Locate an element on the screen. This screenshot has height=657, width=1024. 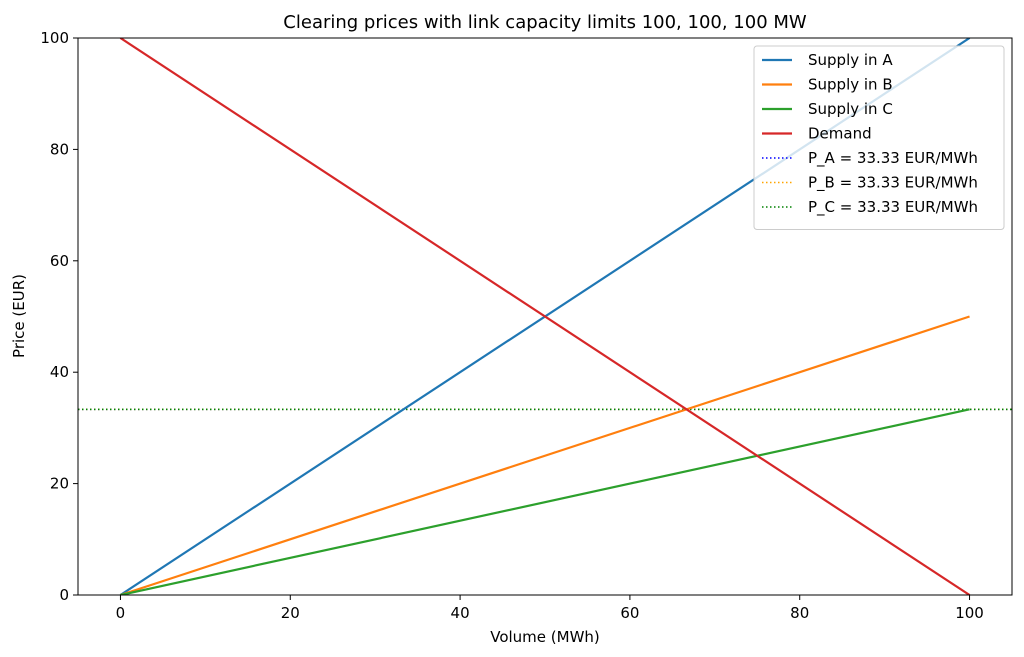
y-tick-label: 0 is located at coordinates (64, 595).